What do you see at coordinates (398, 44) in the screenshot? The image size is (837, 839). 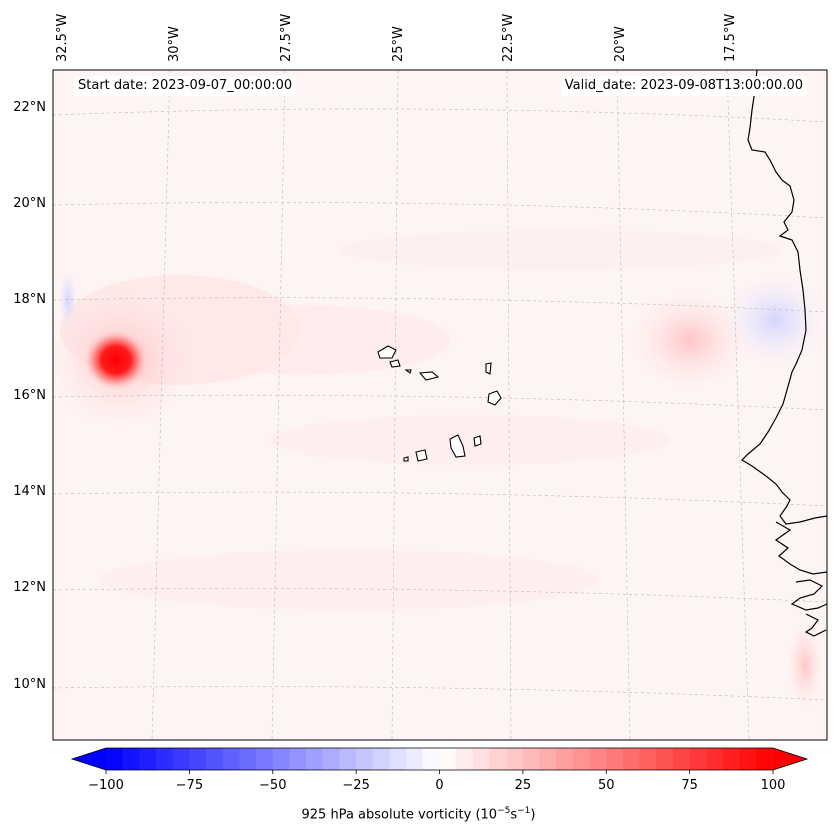 I see `lon-label: 25°W` at bounding box center [398, 44].